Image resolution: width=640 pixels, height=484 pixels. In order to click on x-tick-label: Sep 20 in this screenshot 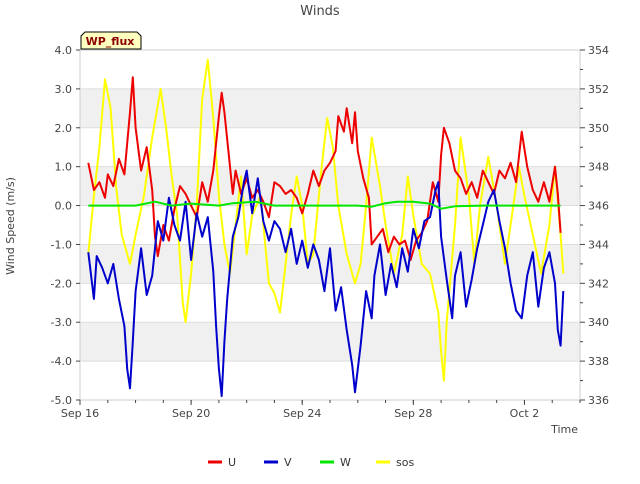, I will do `click(191, 413)`.